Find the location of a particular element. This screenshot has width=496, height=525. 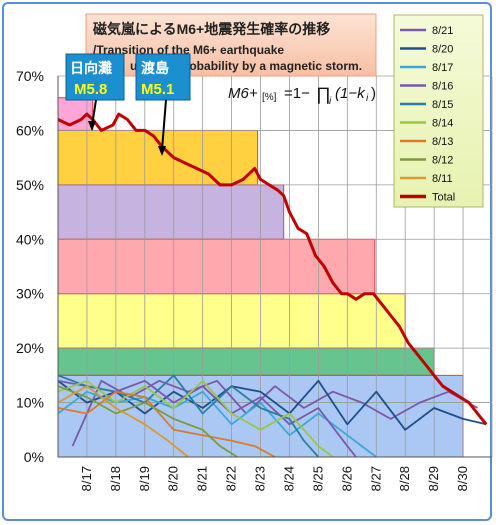

annotation-place: 渡島 is located at coordinates (155, 68).